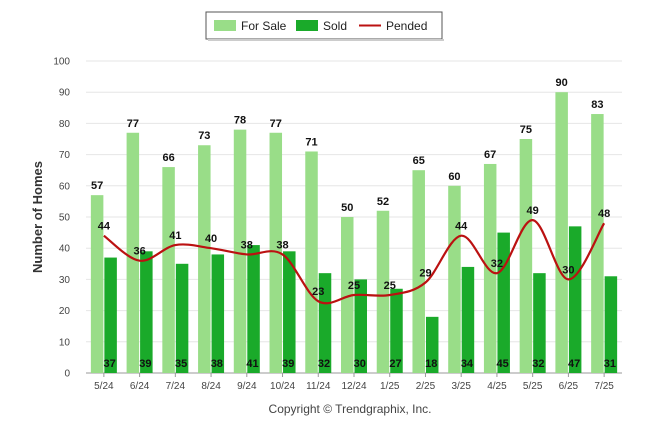  What do you see at coordinates (533, 211) in the screenshot?
I see `data-label-pended: 49` at bounding box center [533, 211].